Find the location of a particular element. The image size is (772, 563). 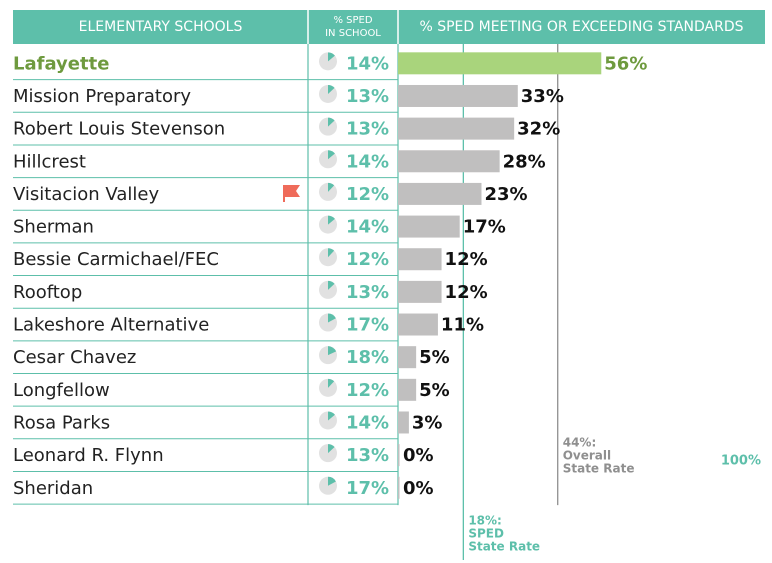

value-label: 11% is located at coordinates (462, 325).